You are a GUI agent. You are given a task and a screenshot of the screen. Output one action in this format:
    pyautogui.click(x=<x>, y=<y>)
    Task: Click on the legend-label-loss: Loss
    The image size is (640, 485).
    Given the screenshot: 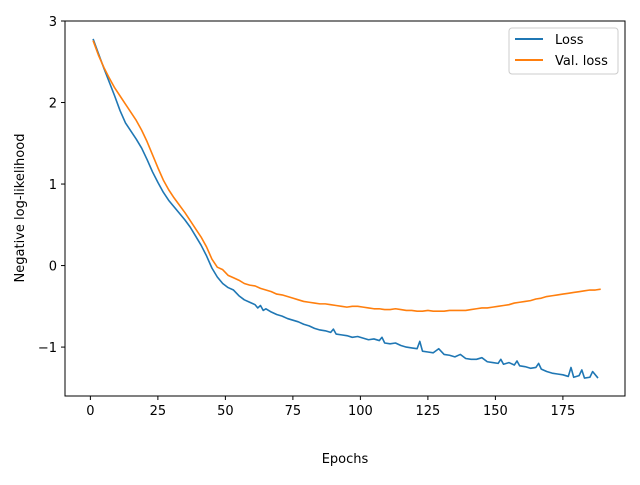 What is the action you would take?
    pyautogui.click(x=569, y=40)
    